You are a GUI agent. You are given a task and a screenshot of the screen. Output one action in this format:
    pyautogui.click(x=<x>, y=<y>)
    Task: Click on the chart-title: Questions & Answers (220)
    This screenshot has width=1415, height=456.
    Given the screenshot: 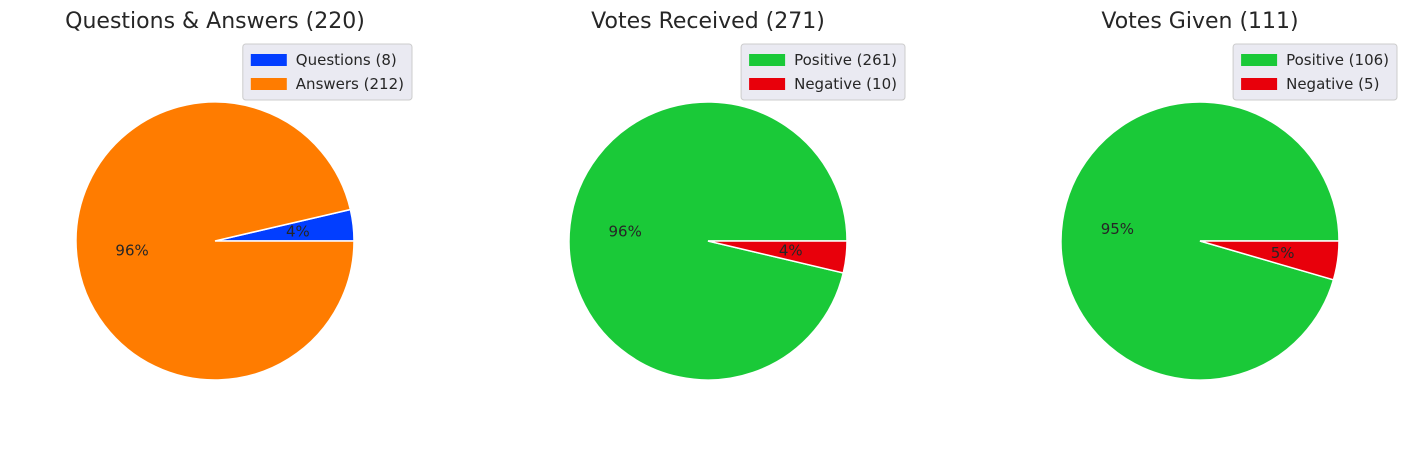 What is the action you would take?
    pyautogui.click(x=215, y=21)
    